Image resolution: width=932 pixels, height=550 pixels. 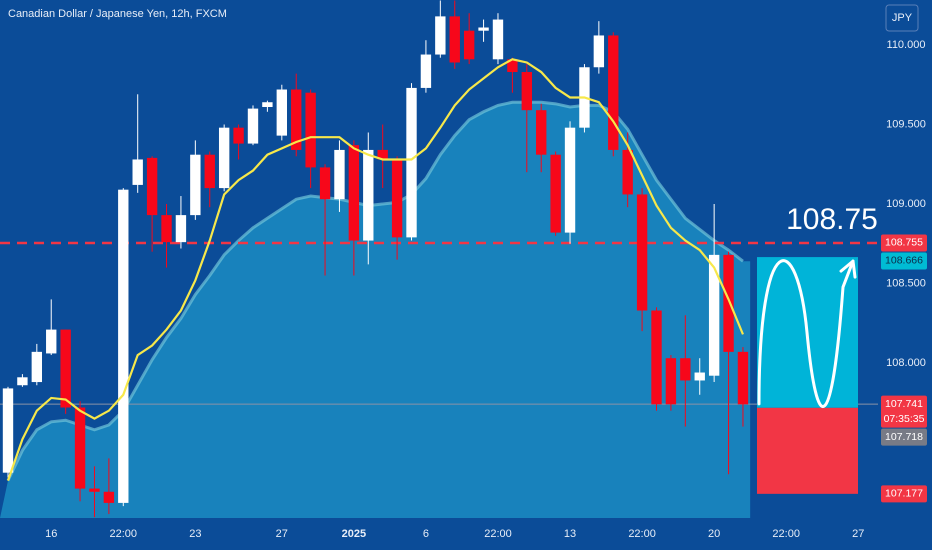 I want to click on target-annotation: 108.75, so click(x=832, y=219).